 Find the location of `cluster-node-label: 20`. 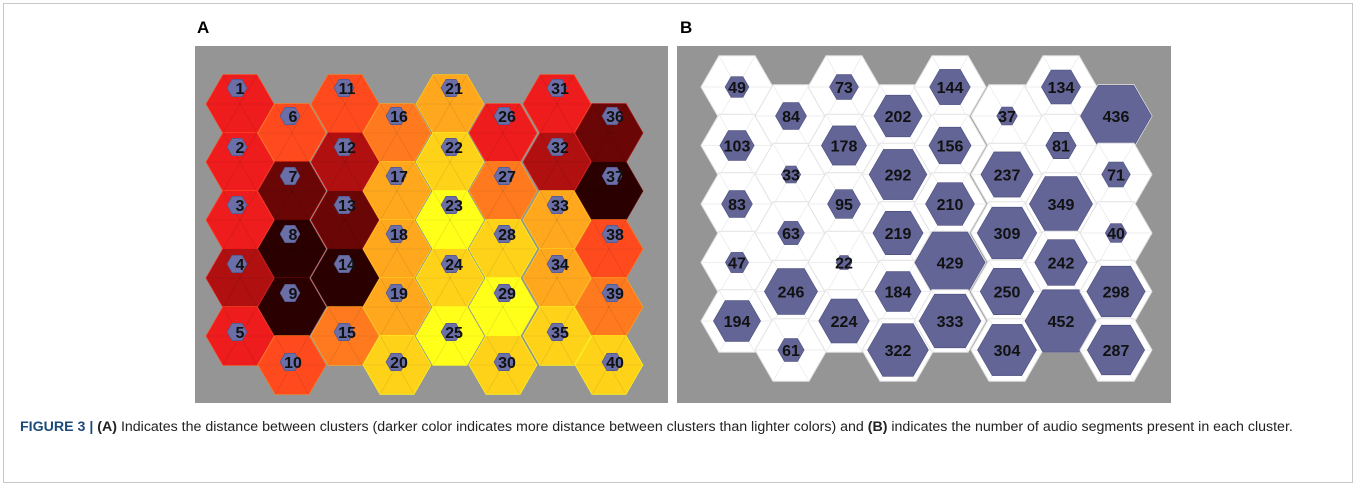

cluster-node-label: 20 is located at coordinates (399, 363).